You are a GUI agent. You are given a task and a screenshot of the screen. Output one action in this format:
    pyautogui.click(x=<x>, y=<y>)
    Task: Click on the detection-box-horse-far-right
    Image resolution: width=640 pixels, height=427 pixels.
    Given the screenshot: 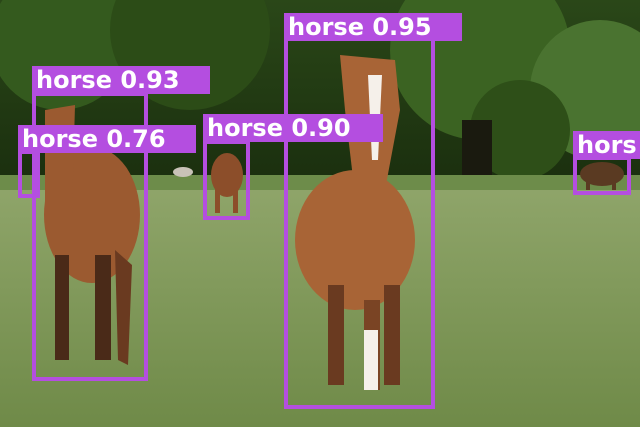 What is the action you would take?
    pyautogui.click(x=602, y=175)
    